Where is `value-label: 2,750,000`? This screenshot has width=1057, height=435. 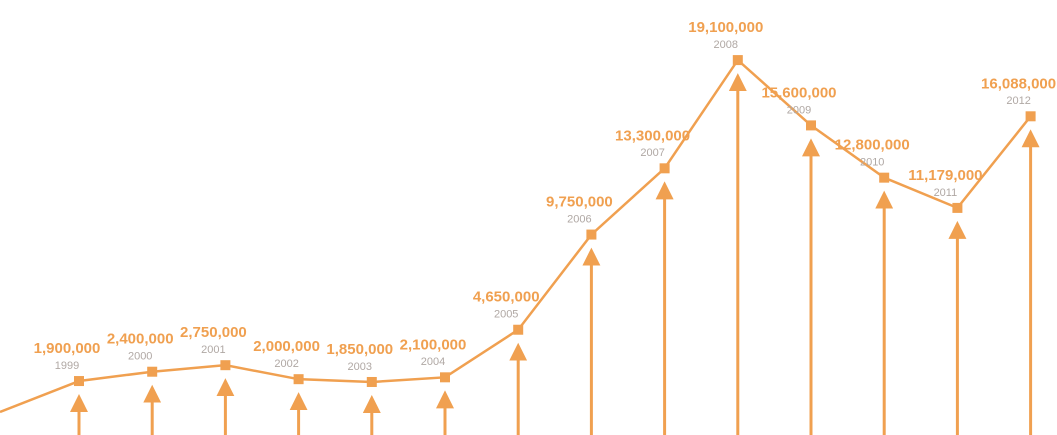
value-label: 2,750,000 is located at coordinates (213, 332).